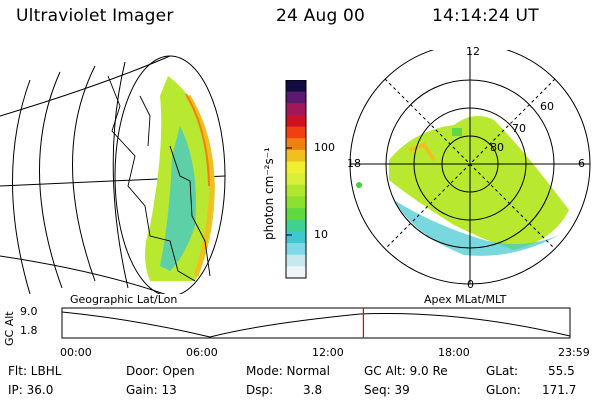  I want to click on auroral-oval-geo, so click(180, 178).